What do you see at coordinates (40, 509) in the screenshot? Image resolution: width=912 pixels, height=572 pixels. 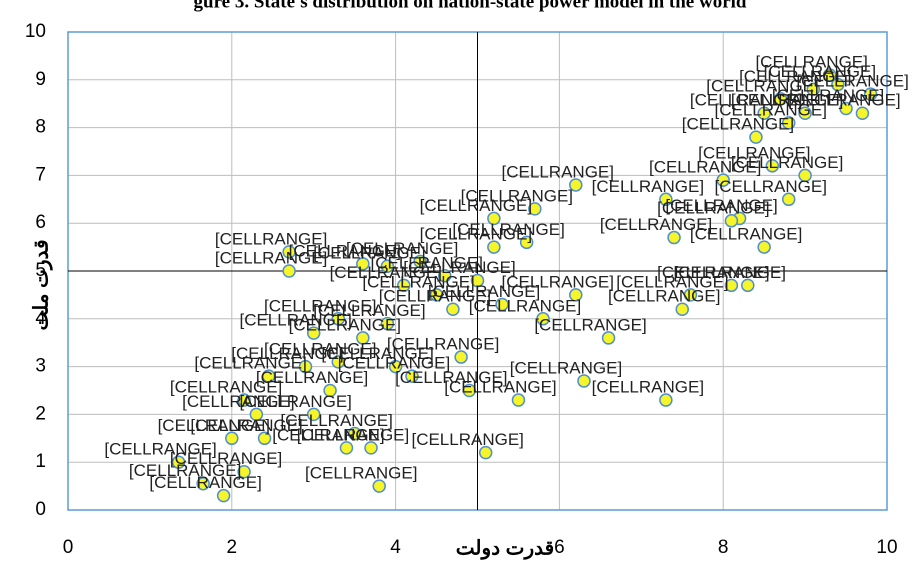 I see `y-tick-label: 0` at bounding box center [40, 509].